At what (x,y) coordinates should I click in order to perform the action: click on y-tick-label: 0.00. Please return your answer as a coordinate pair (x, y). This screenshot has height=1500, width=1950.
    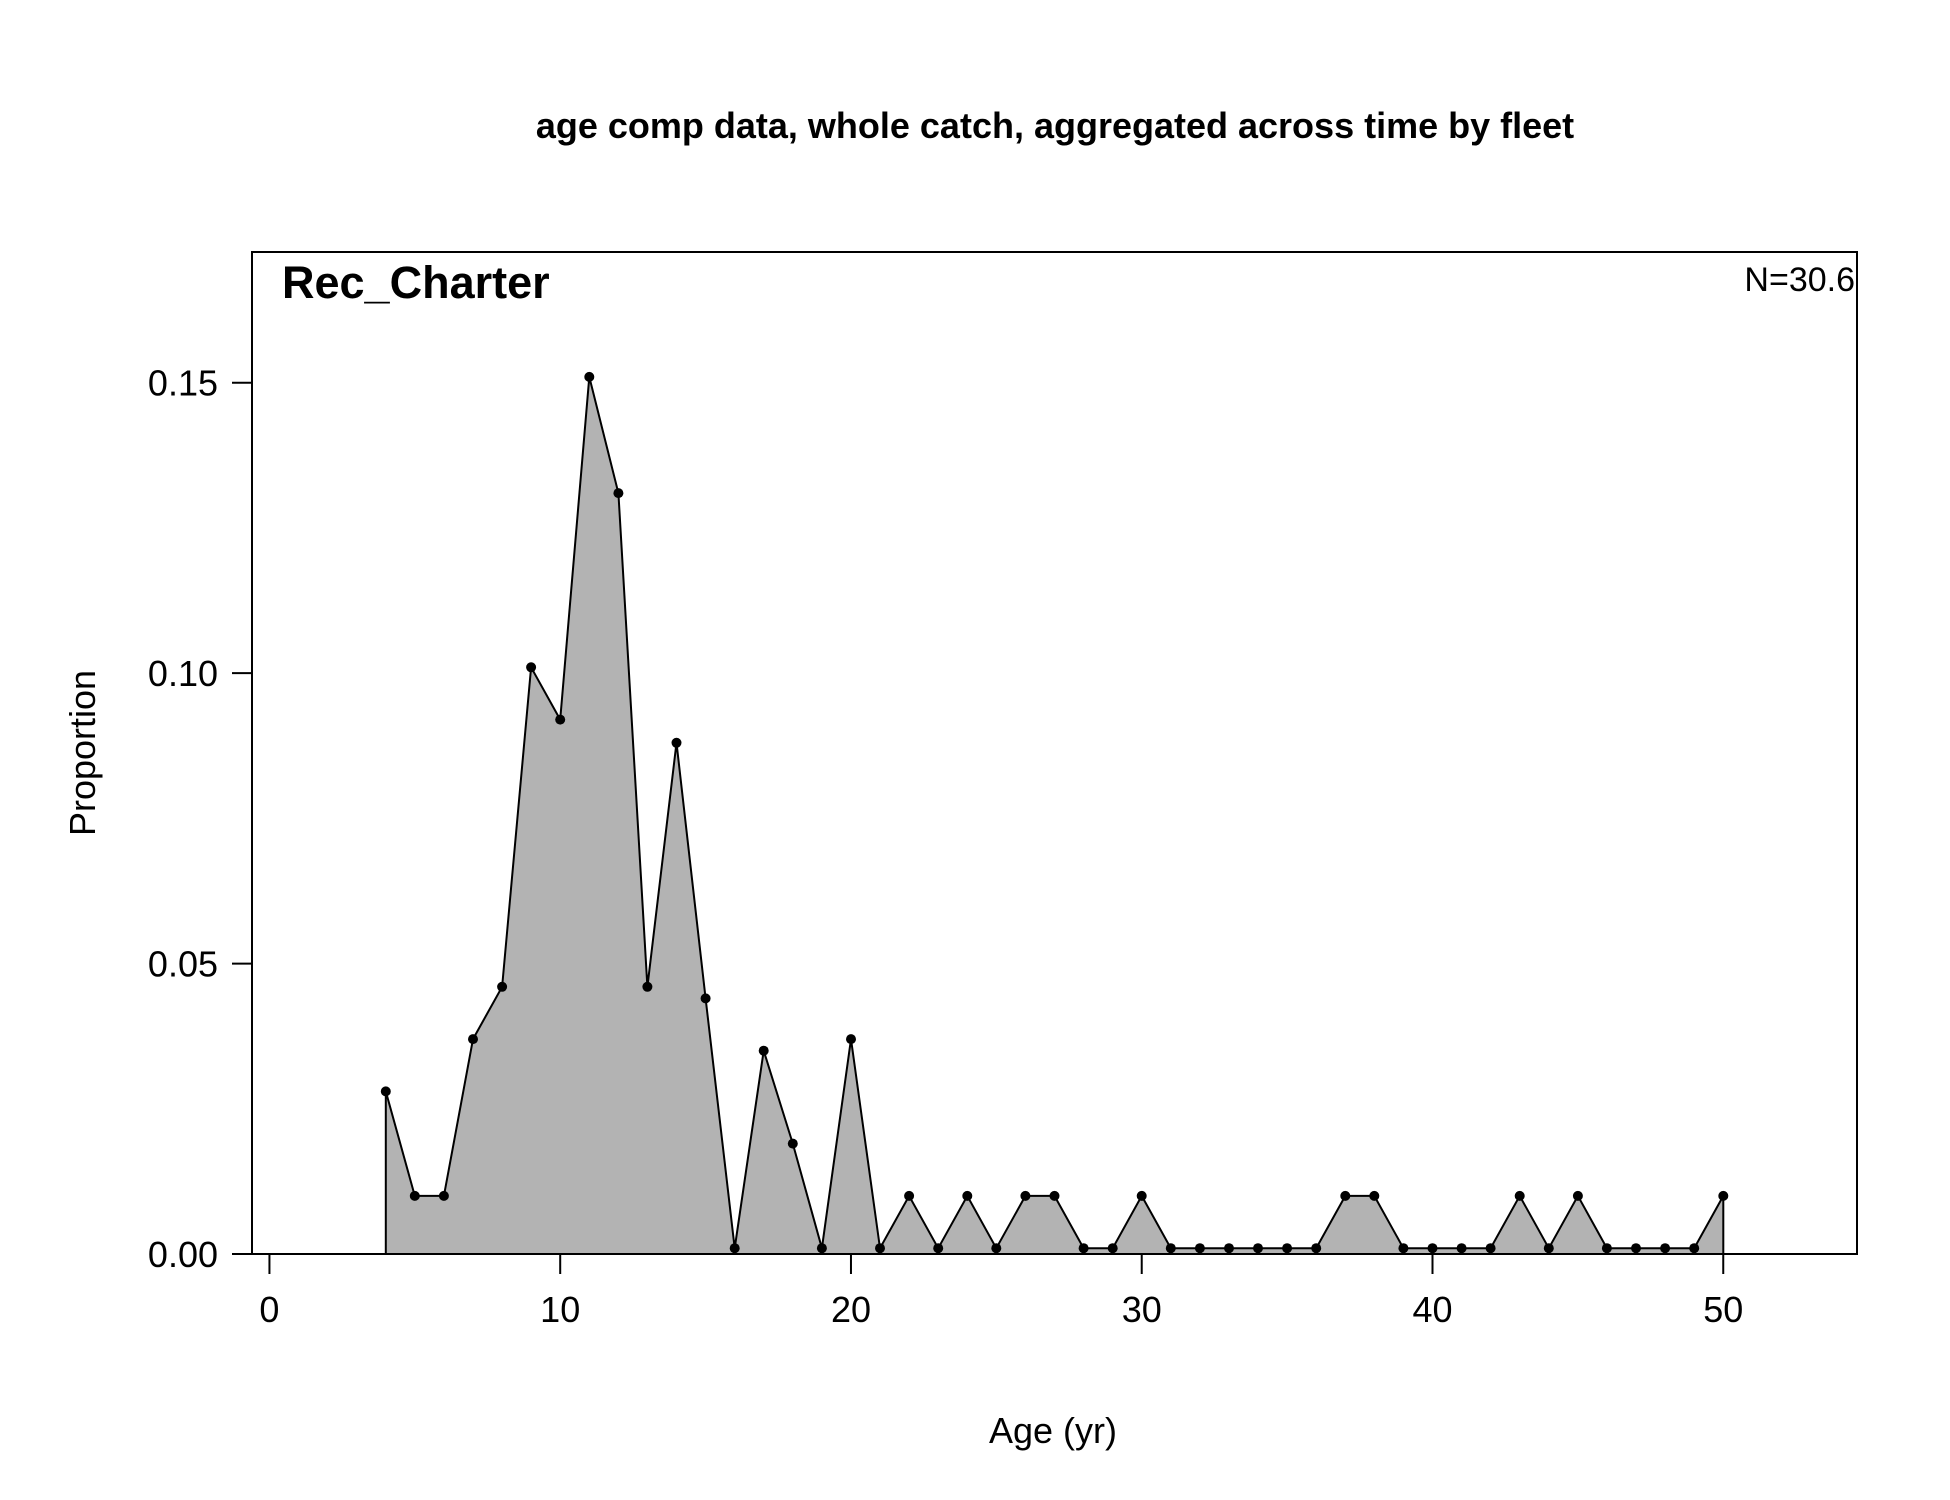
    Looking at the image, I should click on (183, 1254).